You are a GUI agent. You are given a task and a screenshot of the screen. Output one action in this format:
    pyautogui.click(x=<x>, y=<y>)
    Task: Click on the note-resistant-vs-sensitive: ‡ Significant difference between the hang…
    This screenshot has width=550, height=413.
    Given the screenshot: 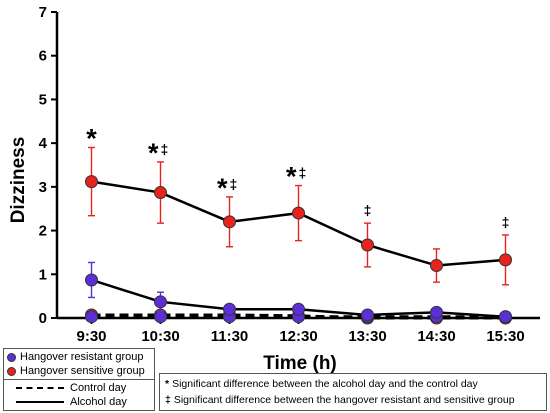 What is the action you would take?
    pyautogui.click(x=340, y=400)
    